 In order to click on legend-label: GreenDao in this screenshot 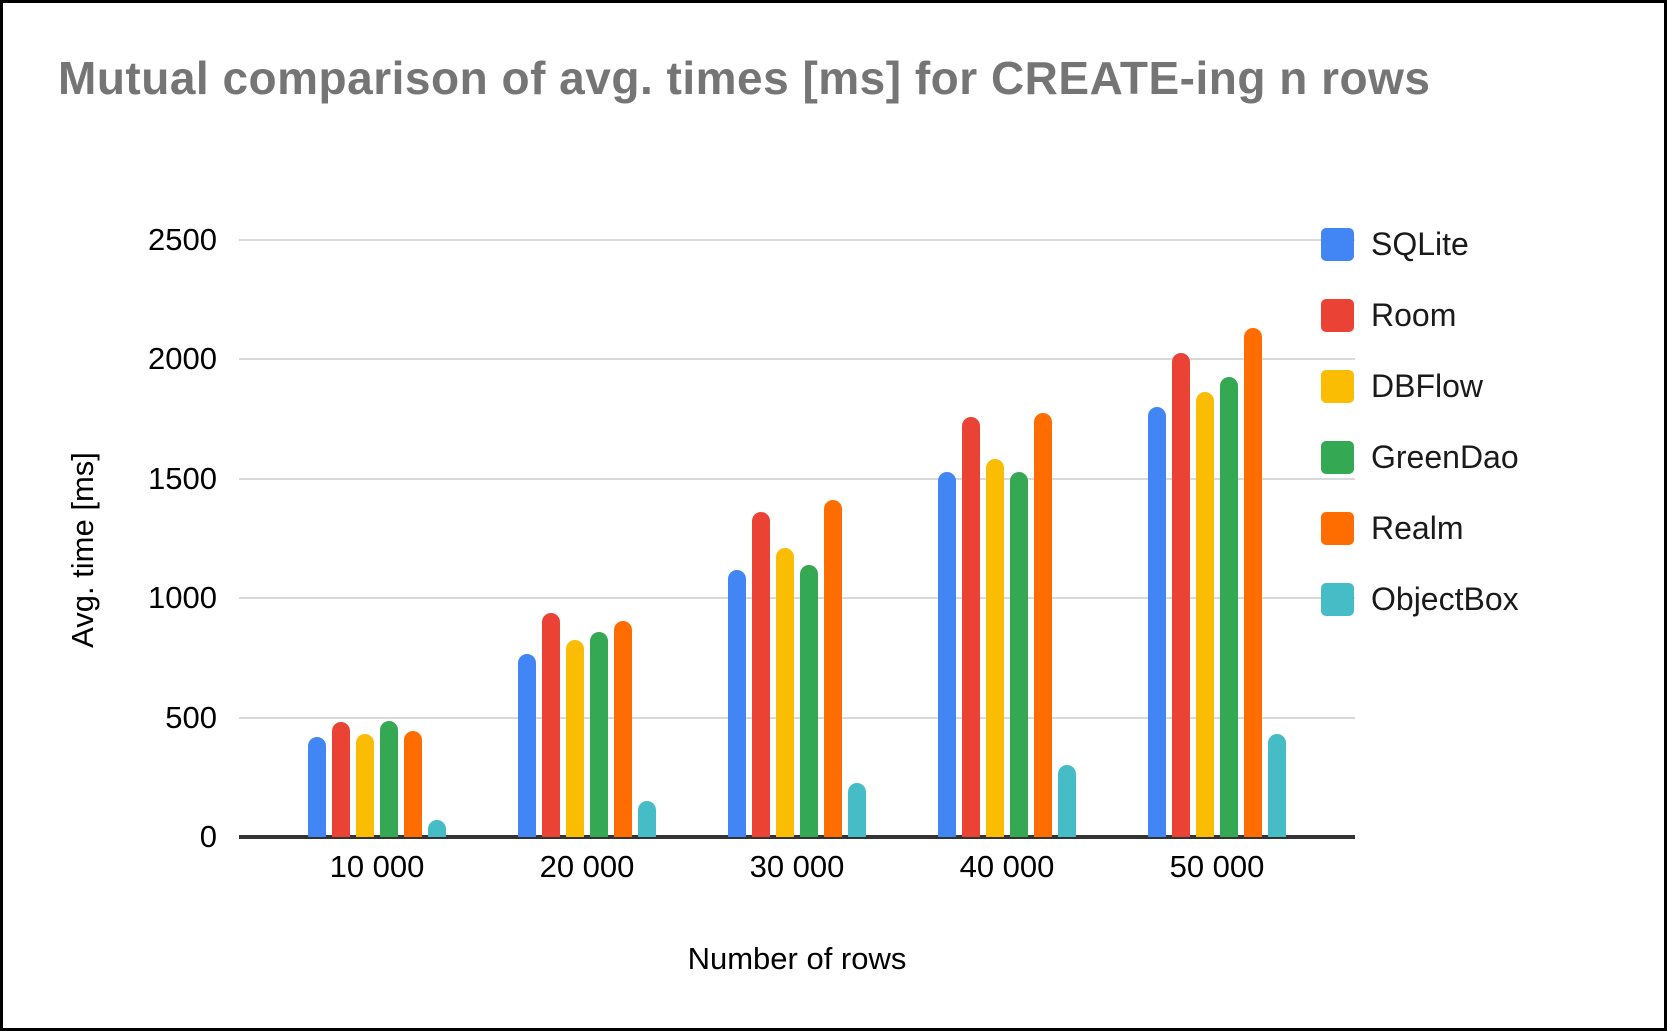, I will do `click(1445, 457)`.